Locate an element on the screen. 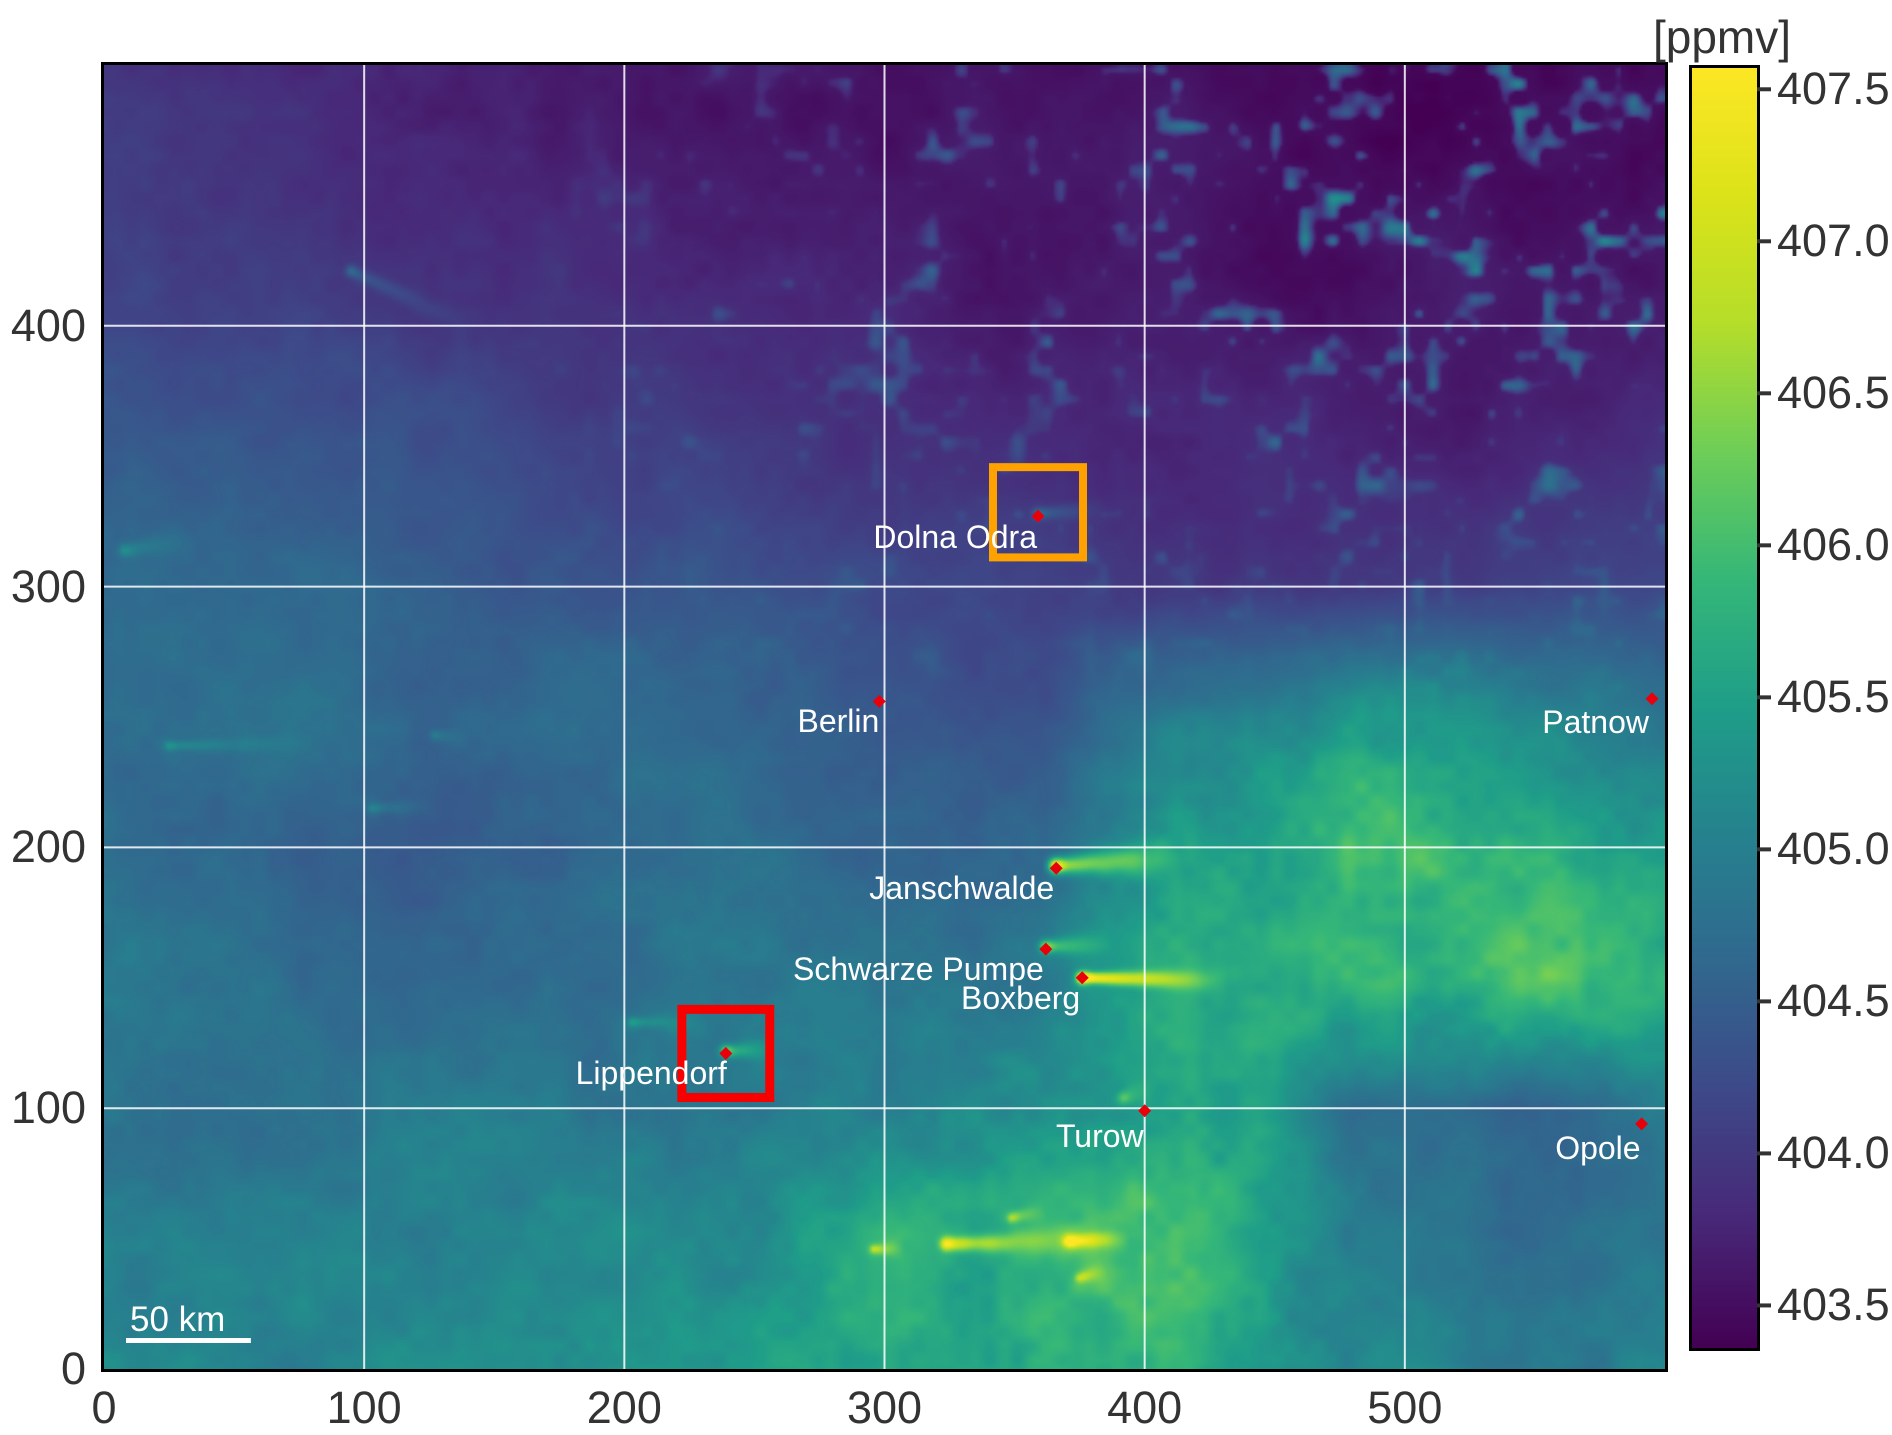  colorbar-gradient is located at coordinates (1724, 708).